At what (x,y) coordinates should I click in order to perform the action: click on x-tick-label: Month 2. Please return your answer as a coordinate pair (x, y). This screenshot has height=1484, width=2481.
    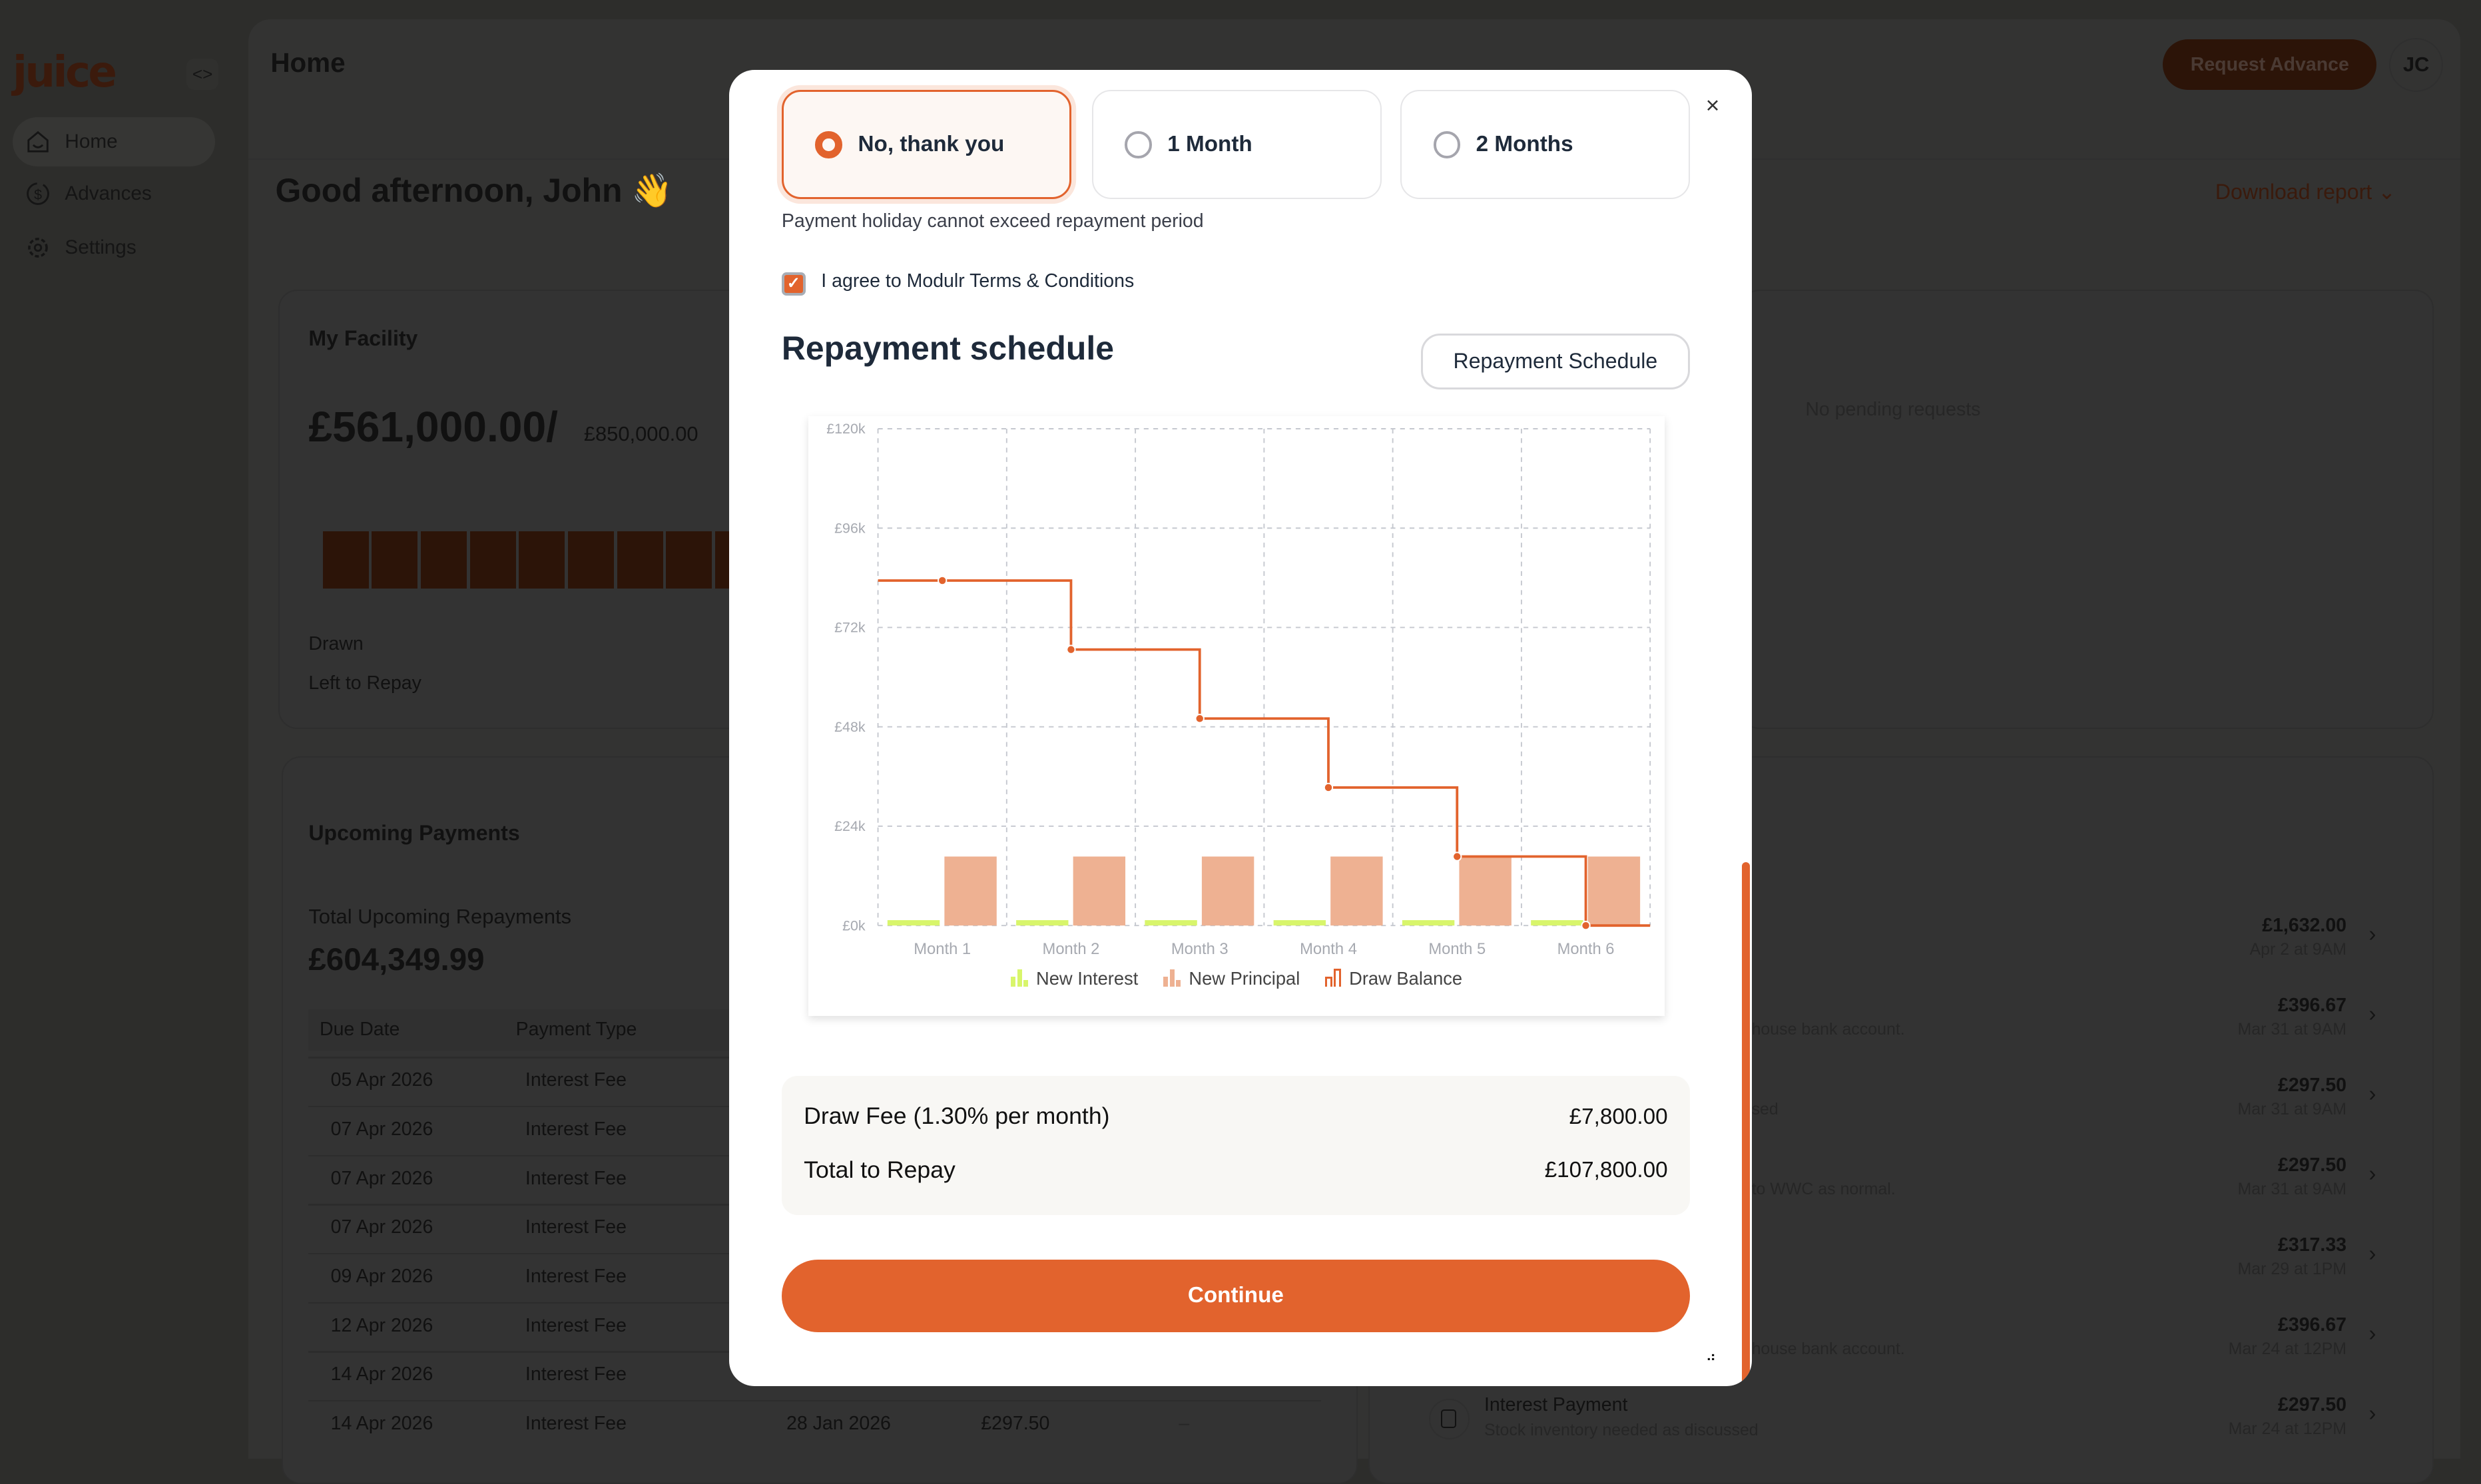
    Looking at the image, I should click on (1071, 949).